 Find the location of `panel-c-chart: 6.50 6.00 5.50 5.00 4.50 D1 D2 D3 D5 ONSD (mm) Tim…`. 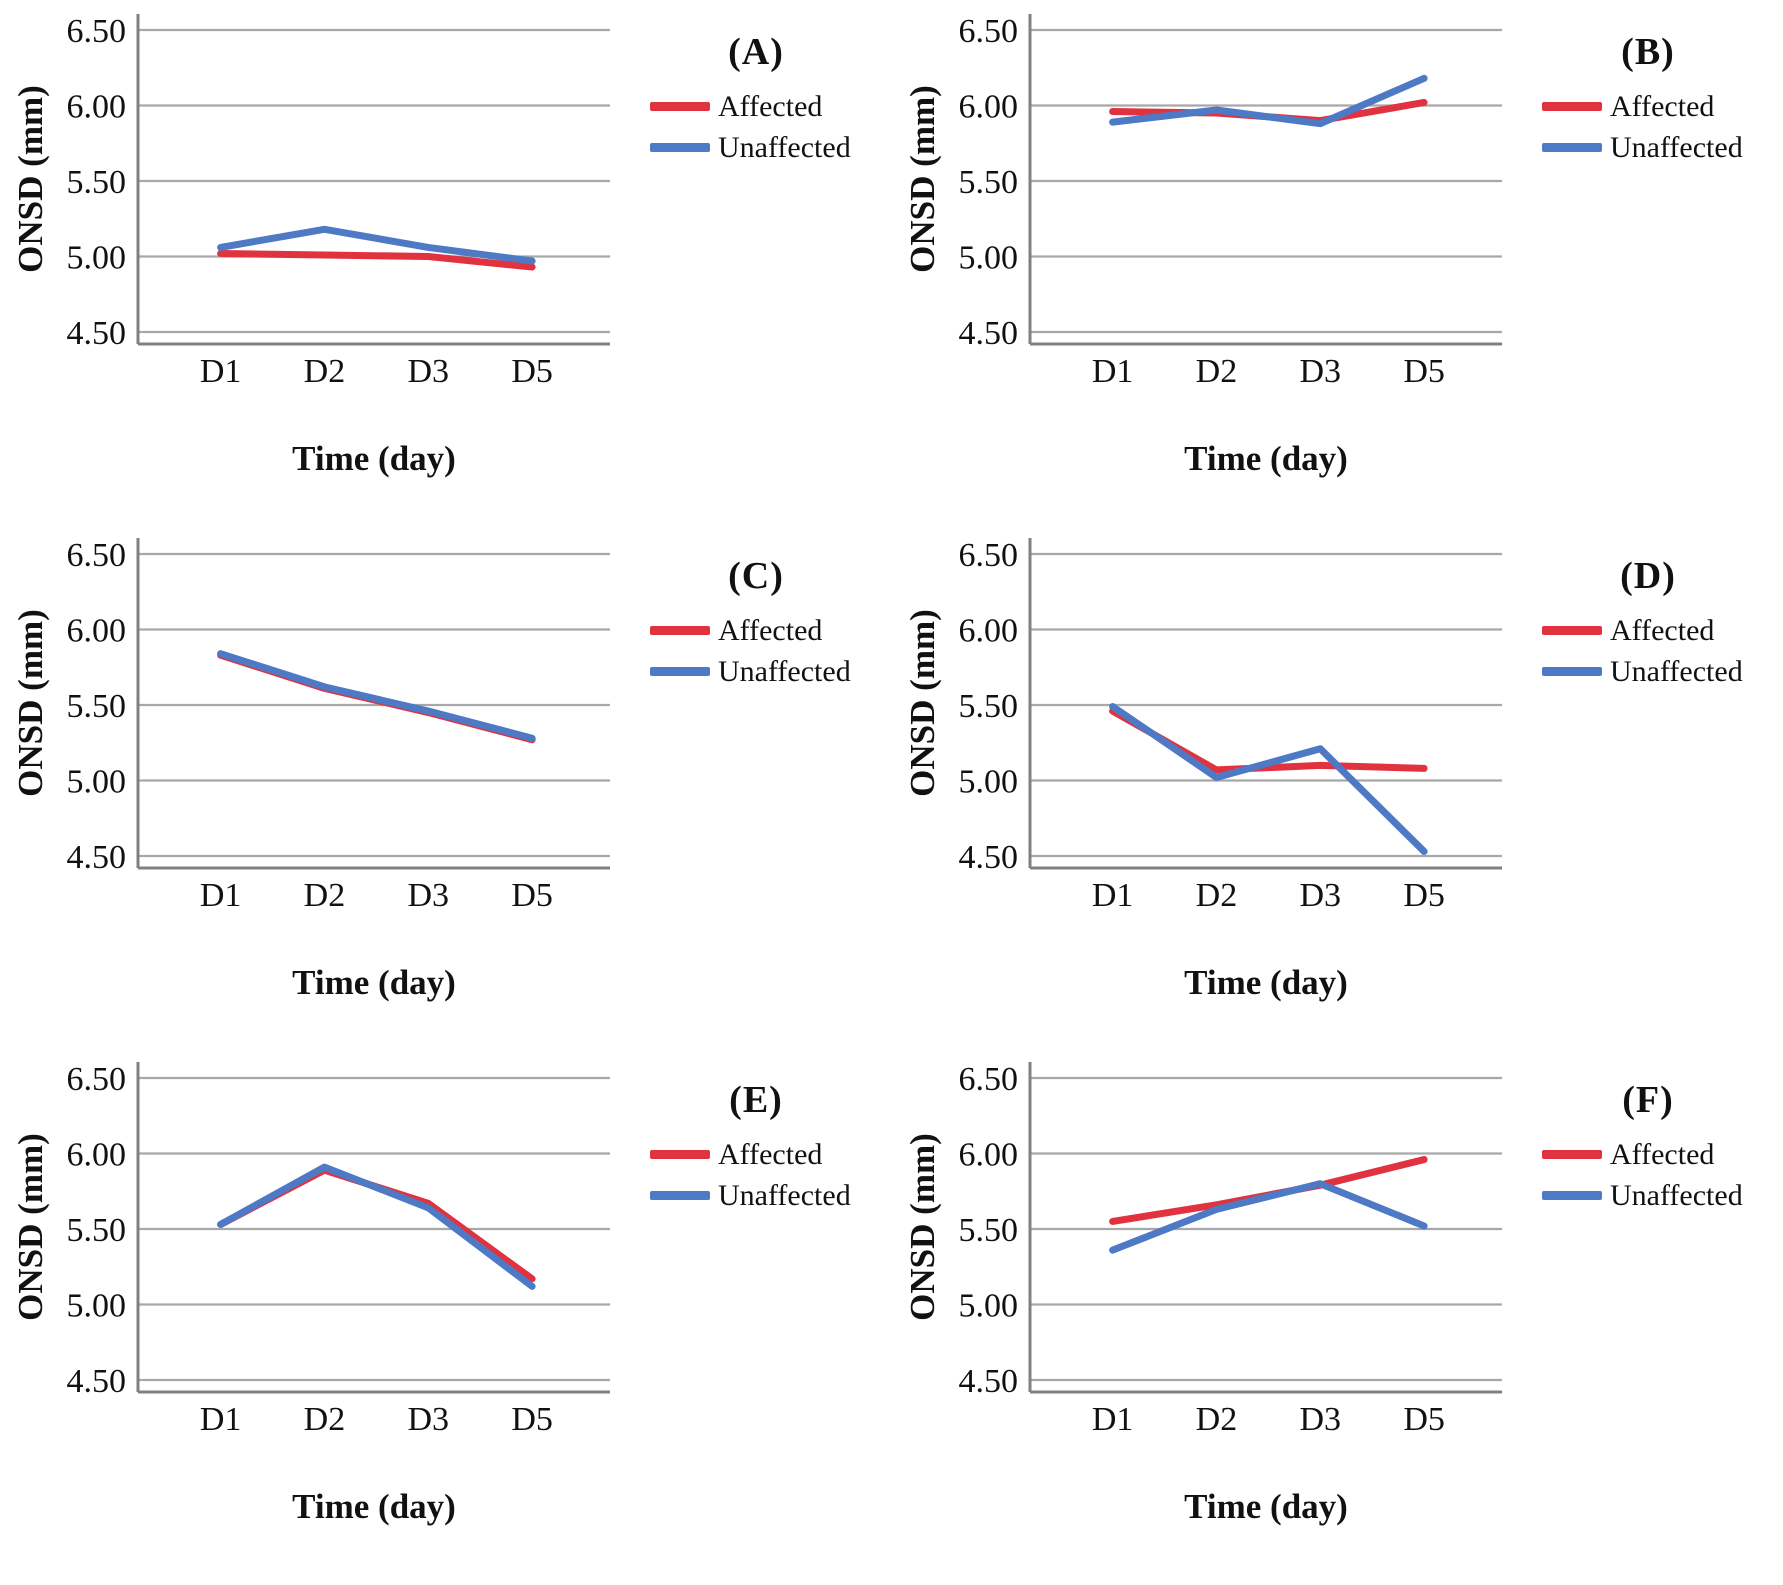

panel-c-chart: 6.50 6.00 5.50 5.00 4.50 D1 D2 D3 D5 ONSD (mm) Tim… is located at coordinates (310, 769).